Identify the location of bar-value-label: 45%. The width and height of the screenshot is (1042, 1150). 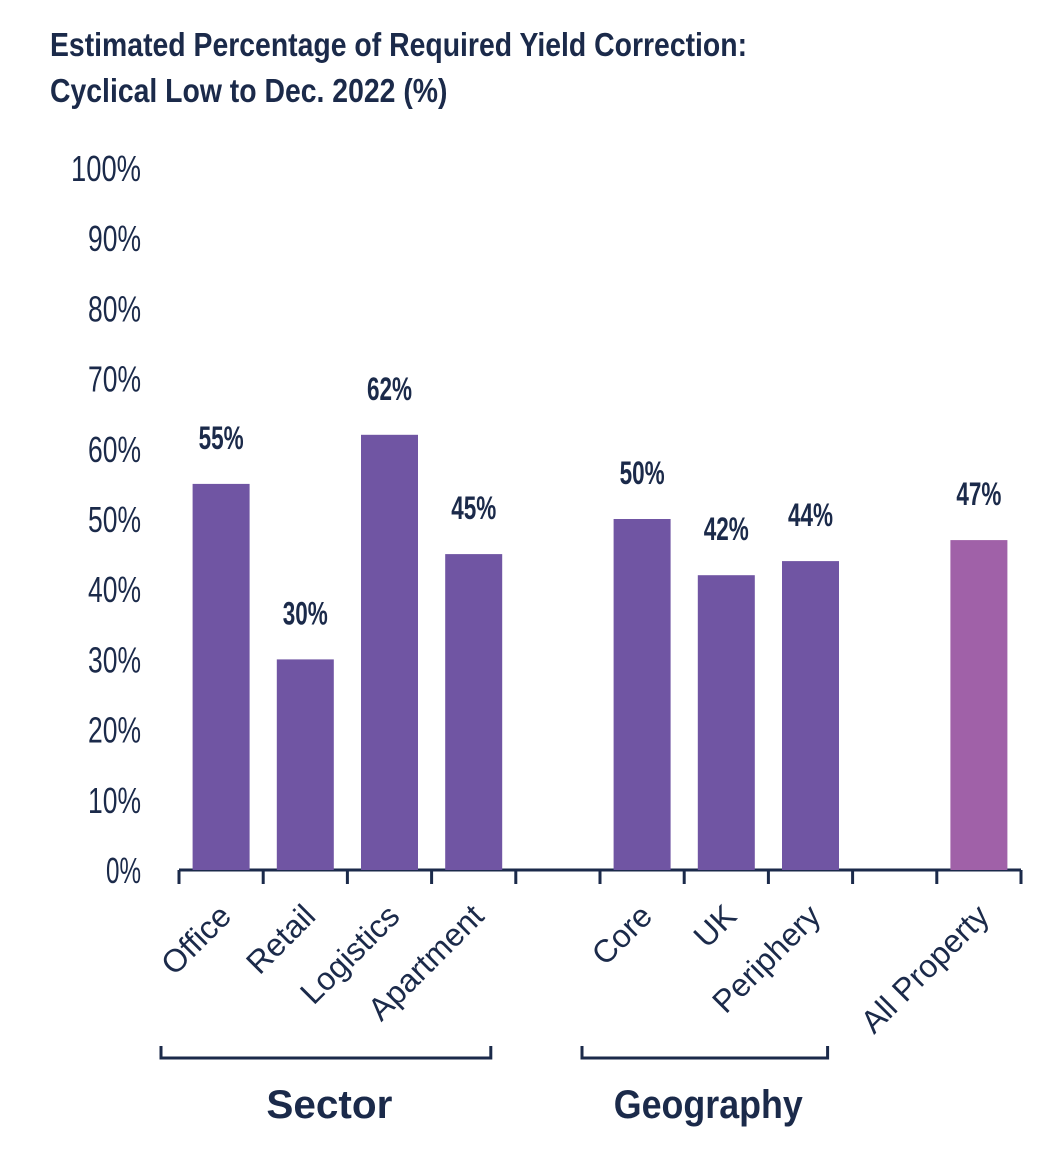
(473, 508).